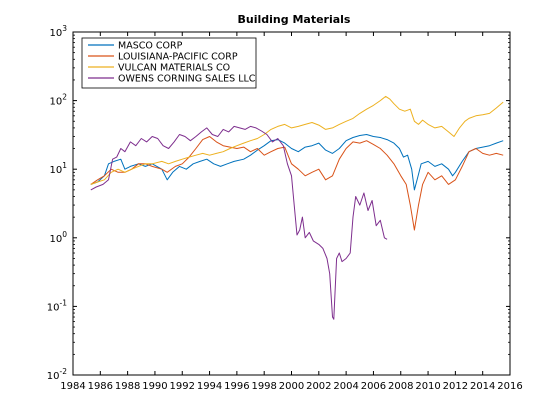  Describe the element at coordinates (127, 386) in the screenshot. I see `x-tick-label: 1988` at that location.